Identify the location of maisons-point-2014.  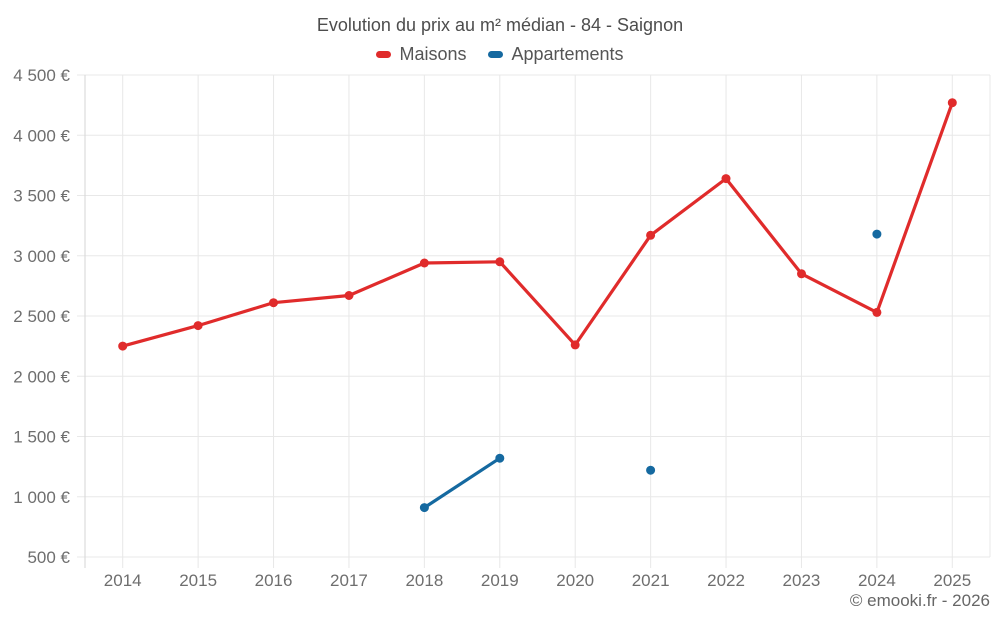
(123, 346).